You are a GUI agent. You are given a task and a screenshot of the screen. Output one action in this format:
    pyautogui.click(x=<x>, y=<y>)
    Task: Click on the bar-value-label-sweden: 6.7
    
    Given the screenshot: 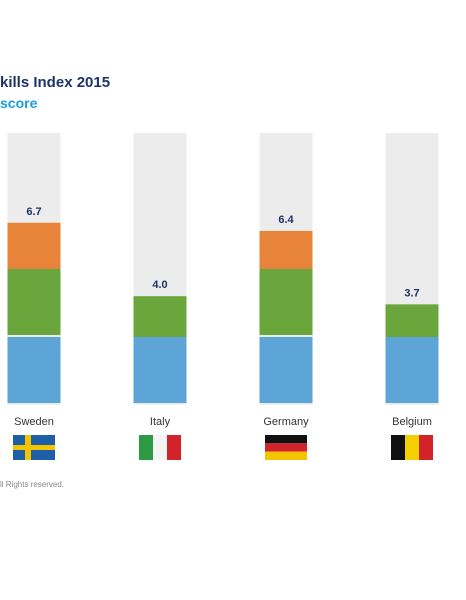 What is the action you would take?
    pyautogui.click(x=33, y=212)
    